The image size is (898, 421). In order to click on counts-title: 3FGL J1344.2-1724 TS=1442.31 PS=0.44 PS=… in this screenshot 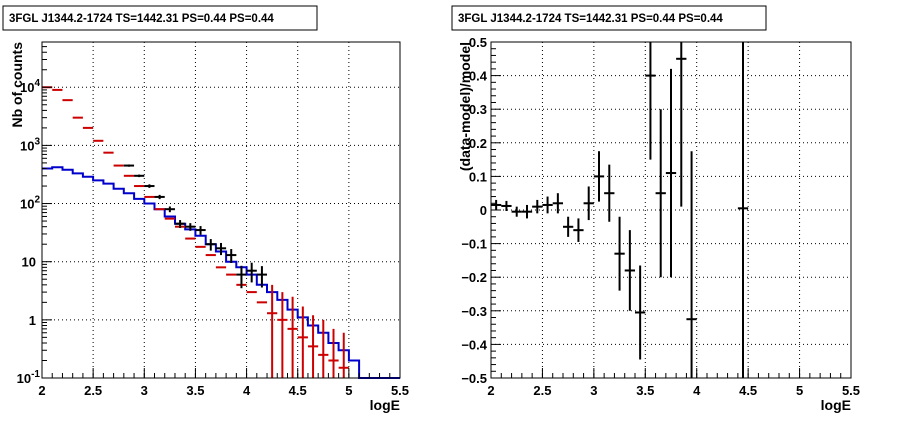, I will do `click(141, 19)`.